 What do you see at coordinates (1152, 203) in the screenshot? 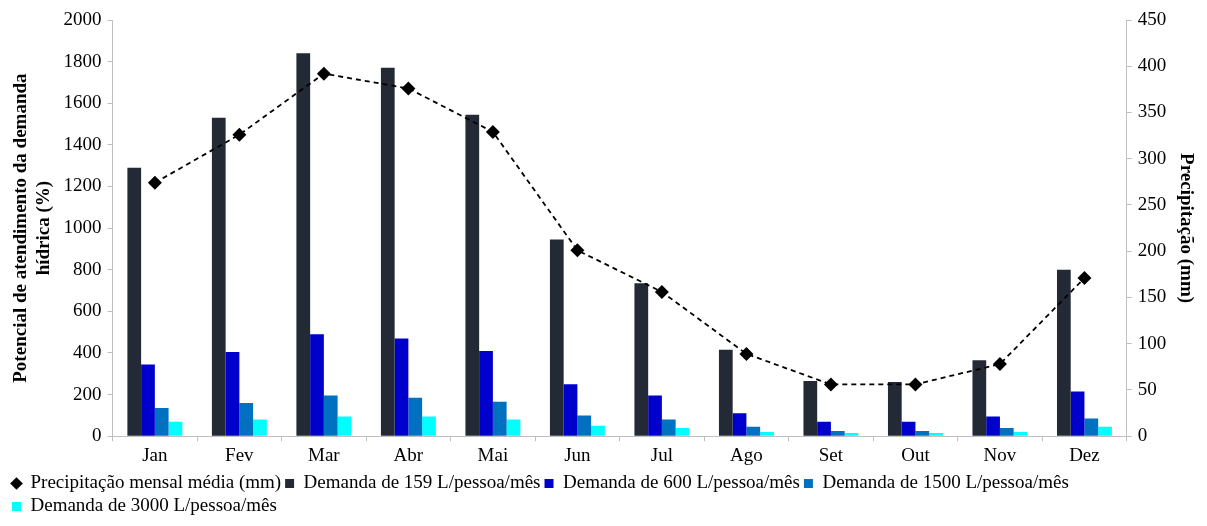
I see `y2-tick-label: 250` at bounding box center [1152, 203].